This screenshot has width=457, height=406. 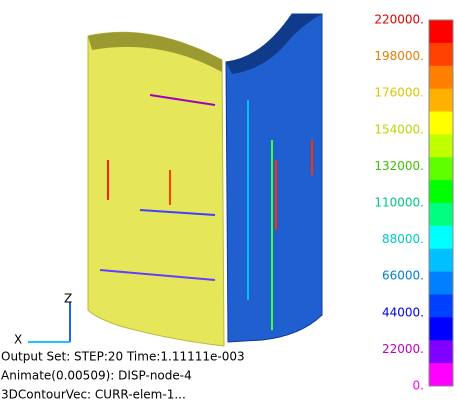 What do you see at coordinates (403, 239) in the screenshot?
I see `legend-label: 88000.` at bounding box center [403, 239].